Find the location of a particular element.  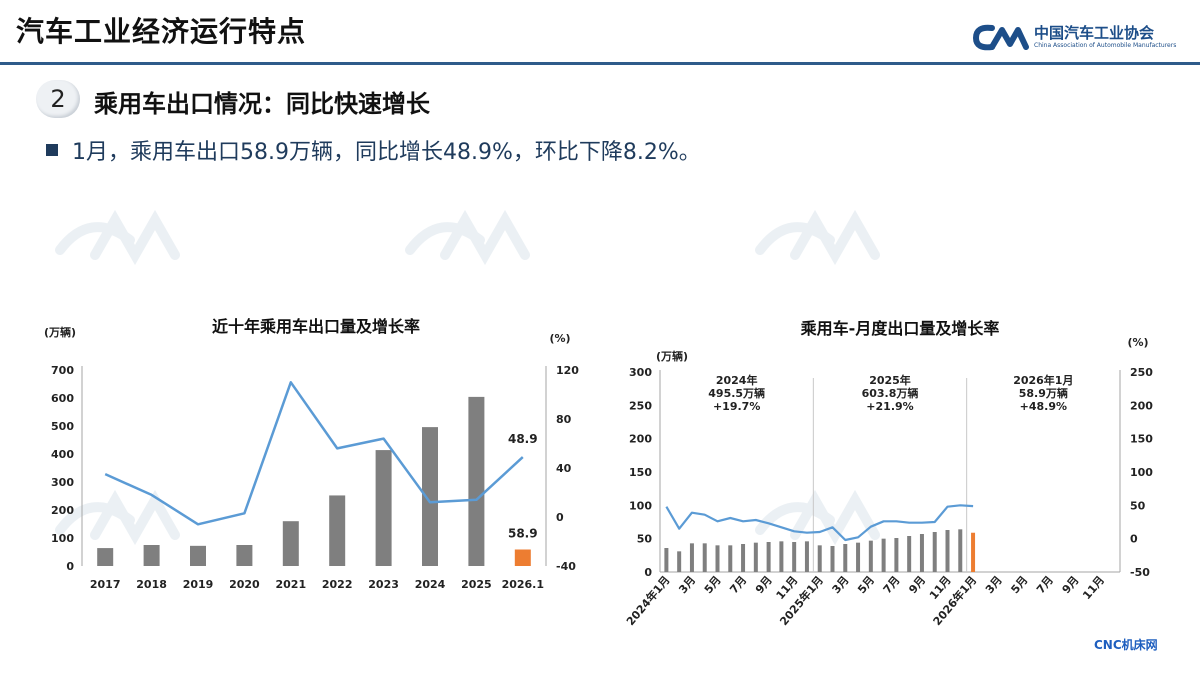

y-tick-label: 600 is located at coordinates (62, 398).